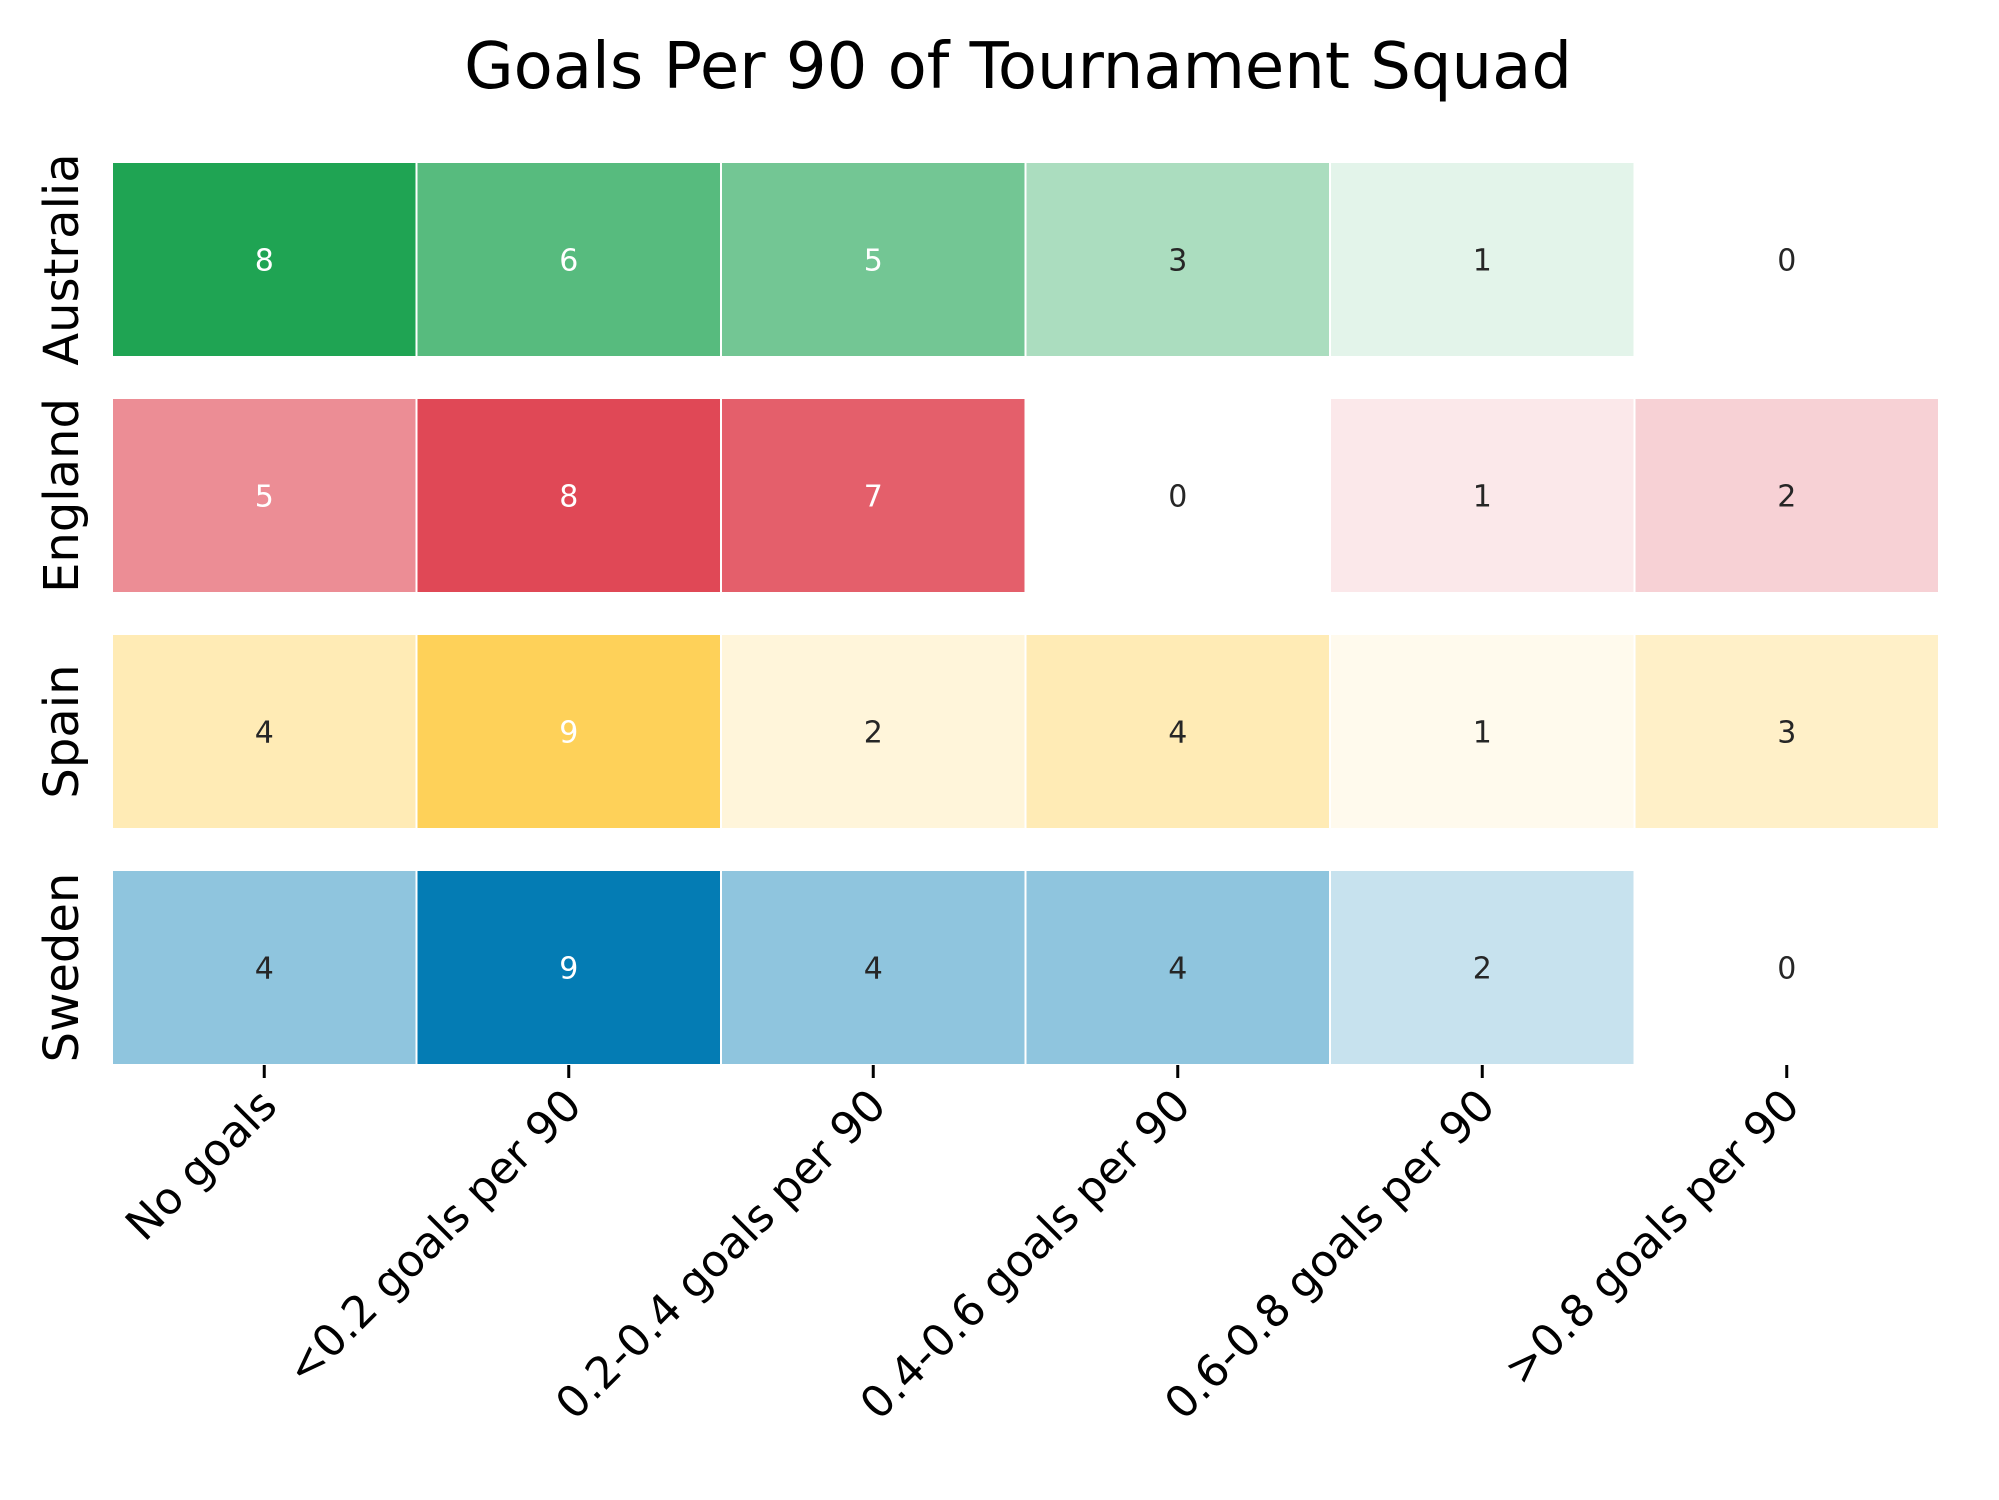 Image resolution: width=1999 pixels, height=1500 pixels. Describe the element at coordinates (1025, 1071) in the screenshot. I see `column-ticks` at that location.